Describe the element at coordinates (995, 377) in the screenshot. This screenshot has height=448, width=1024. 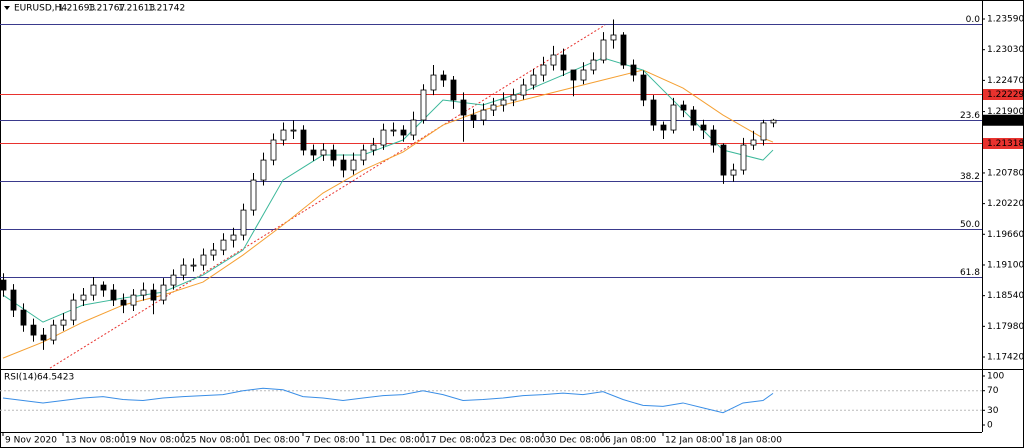
I see `y-tick-label: 100` at that location.